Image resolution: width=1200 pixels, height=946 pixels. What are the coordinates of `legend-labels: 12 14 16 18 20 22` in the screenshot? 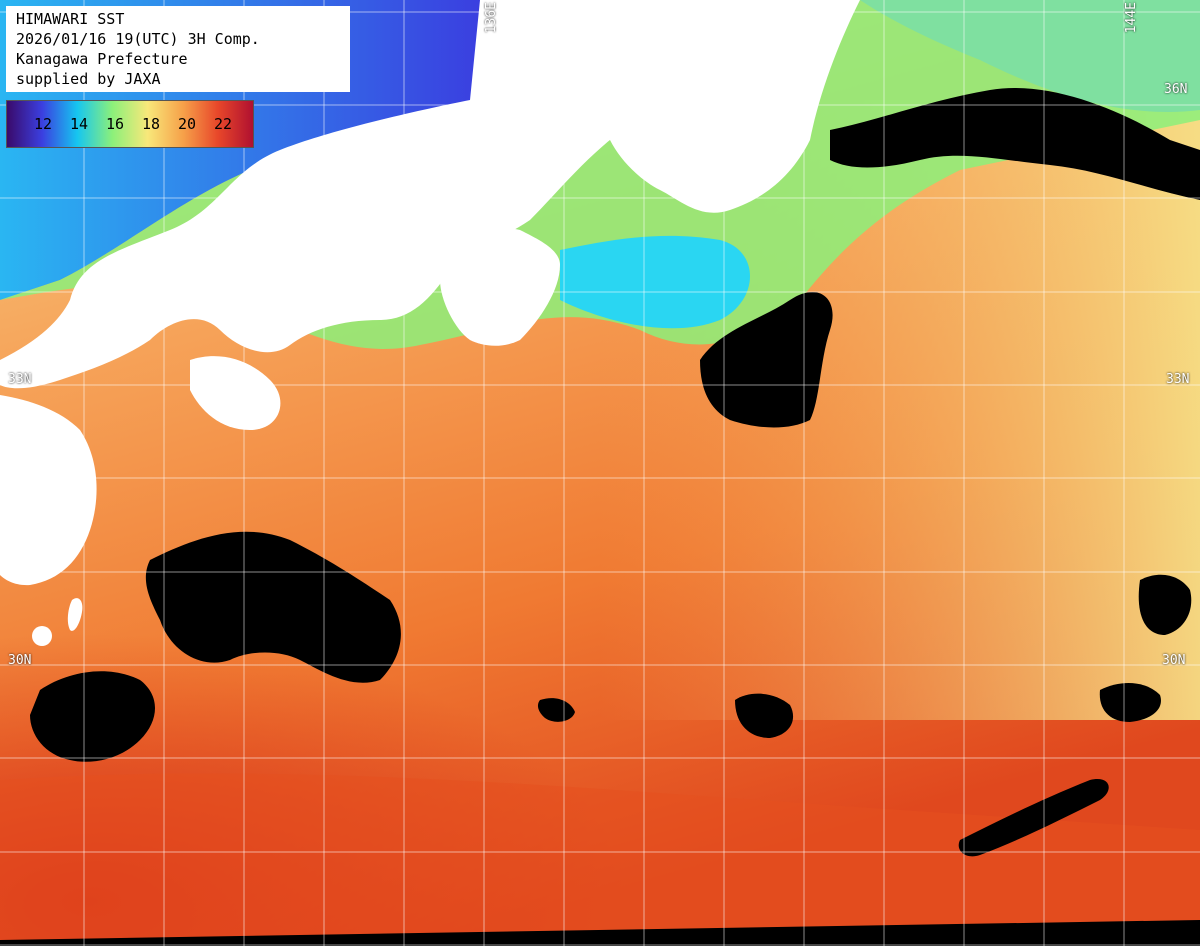 It's located at (134, 124).